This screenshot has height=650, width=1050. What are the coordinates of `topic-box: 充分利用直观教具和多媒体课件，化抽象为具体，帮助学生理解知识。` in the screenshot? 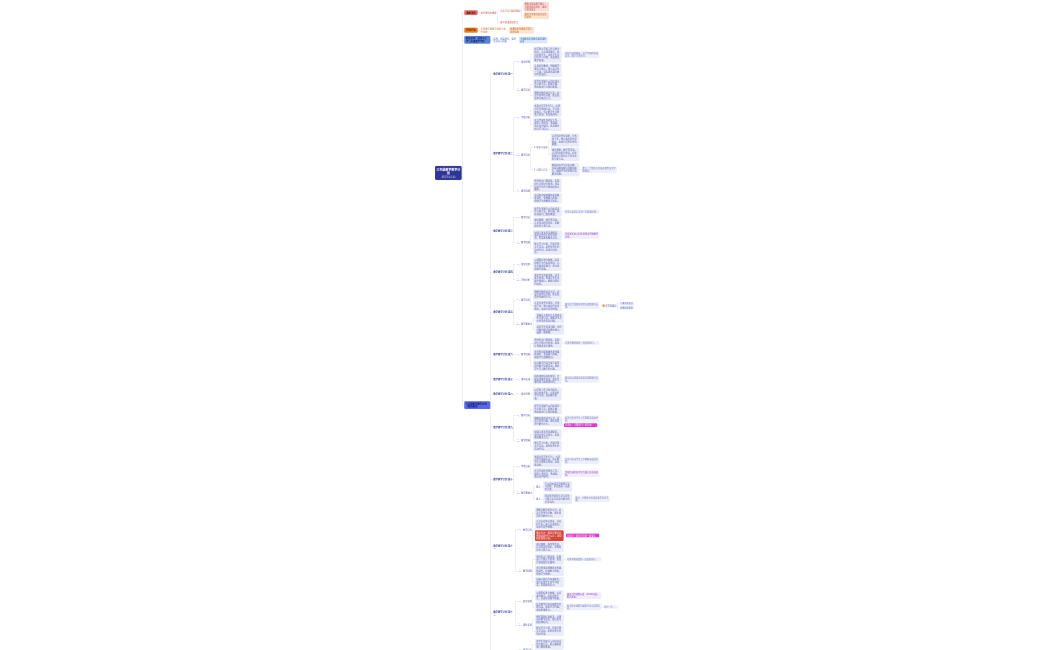 It's located at (547, 354).